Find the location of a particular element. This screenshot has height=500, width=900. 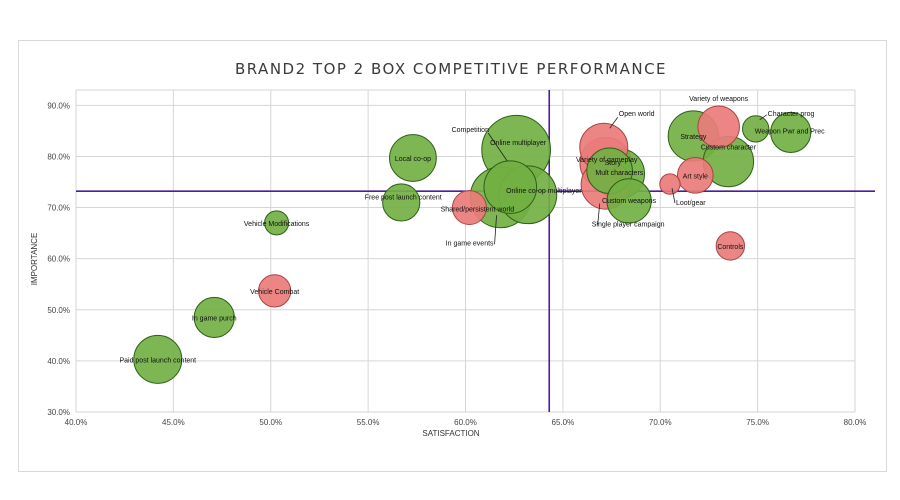

bubble-label: Free post launch content is located at coordinates (403, 197).